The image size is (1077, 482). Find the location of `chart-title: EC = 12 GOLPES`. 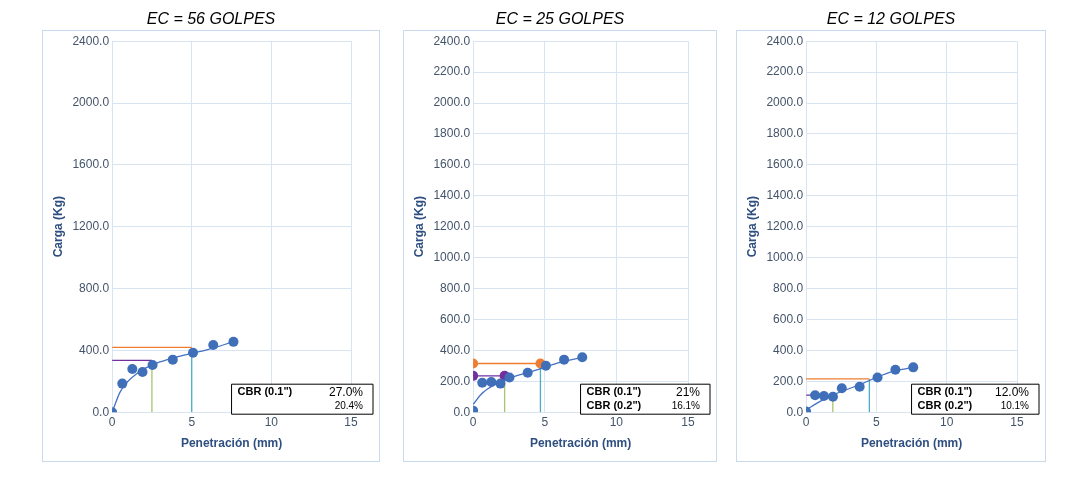

chart-title: EC = 12 GOLPES is located at coordinates (891, 19).